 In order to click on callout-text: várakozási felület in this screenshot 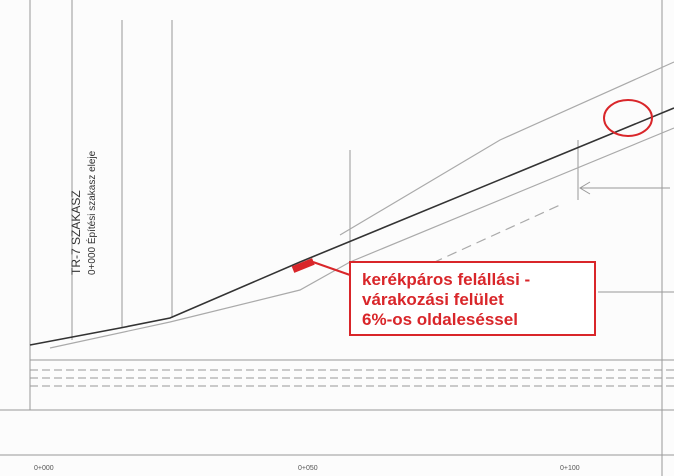, I will do `click(433, 299)`.